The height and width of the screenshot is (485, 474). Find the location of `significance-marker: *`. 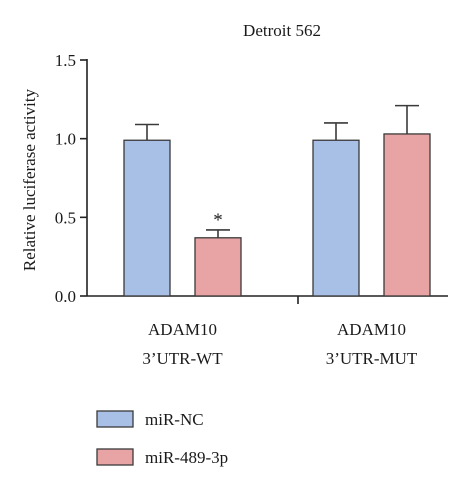

significance-marker: * is located at coordinates (218, 220).